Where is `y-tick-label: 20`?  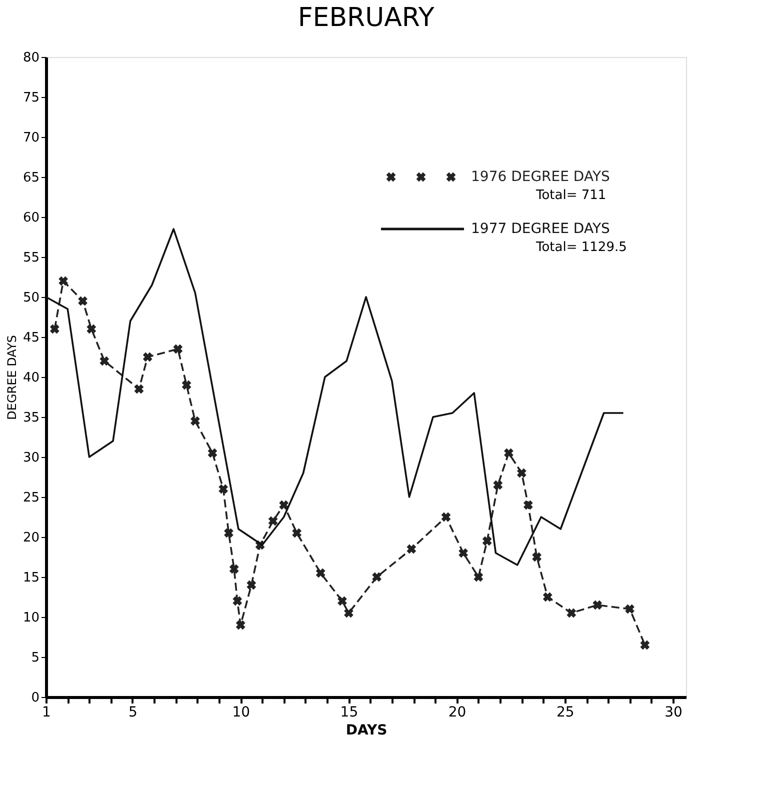
y-tick-label: 20 is located at coordinates (31, 538).